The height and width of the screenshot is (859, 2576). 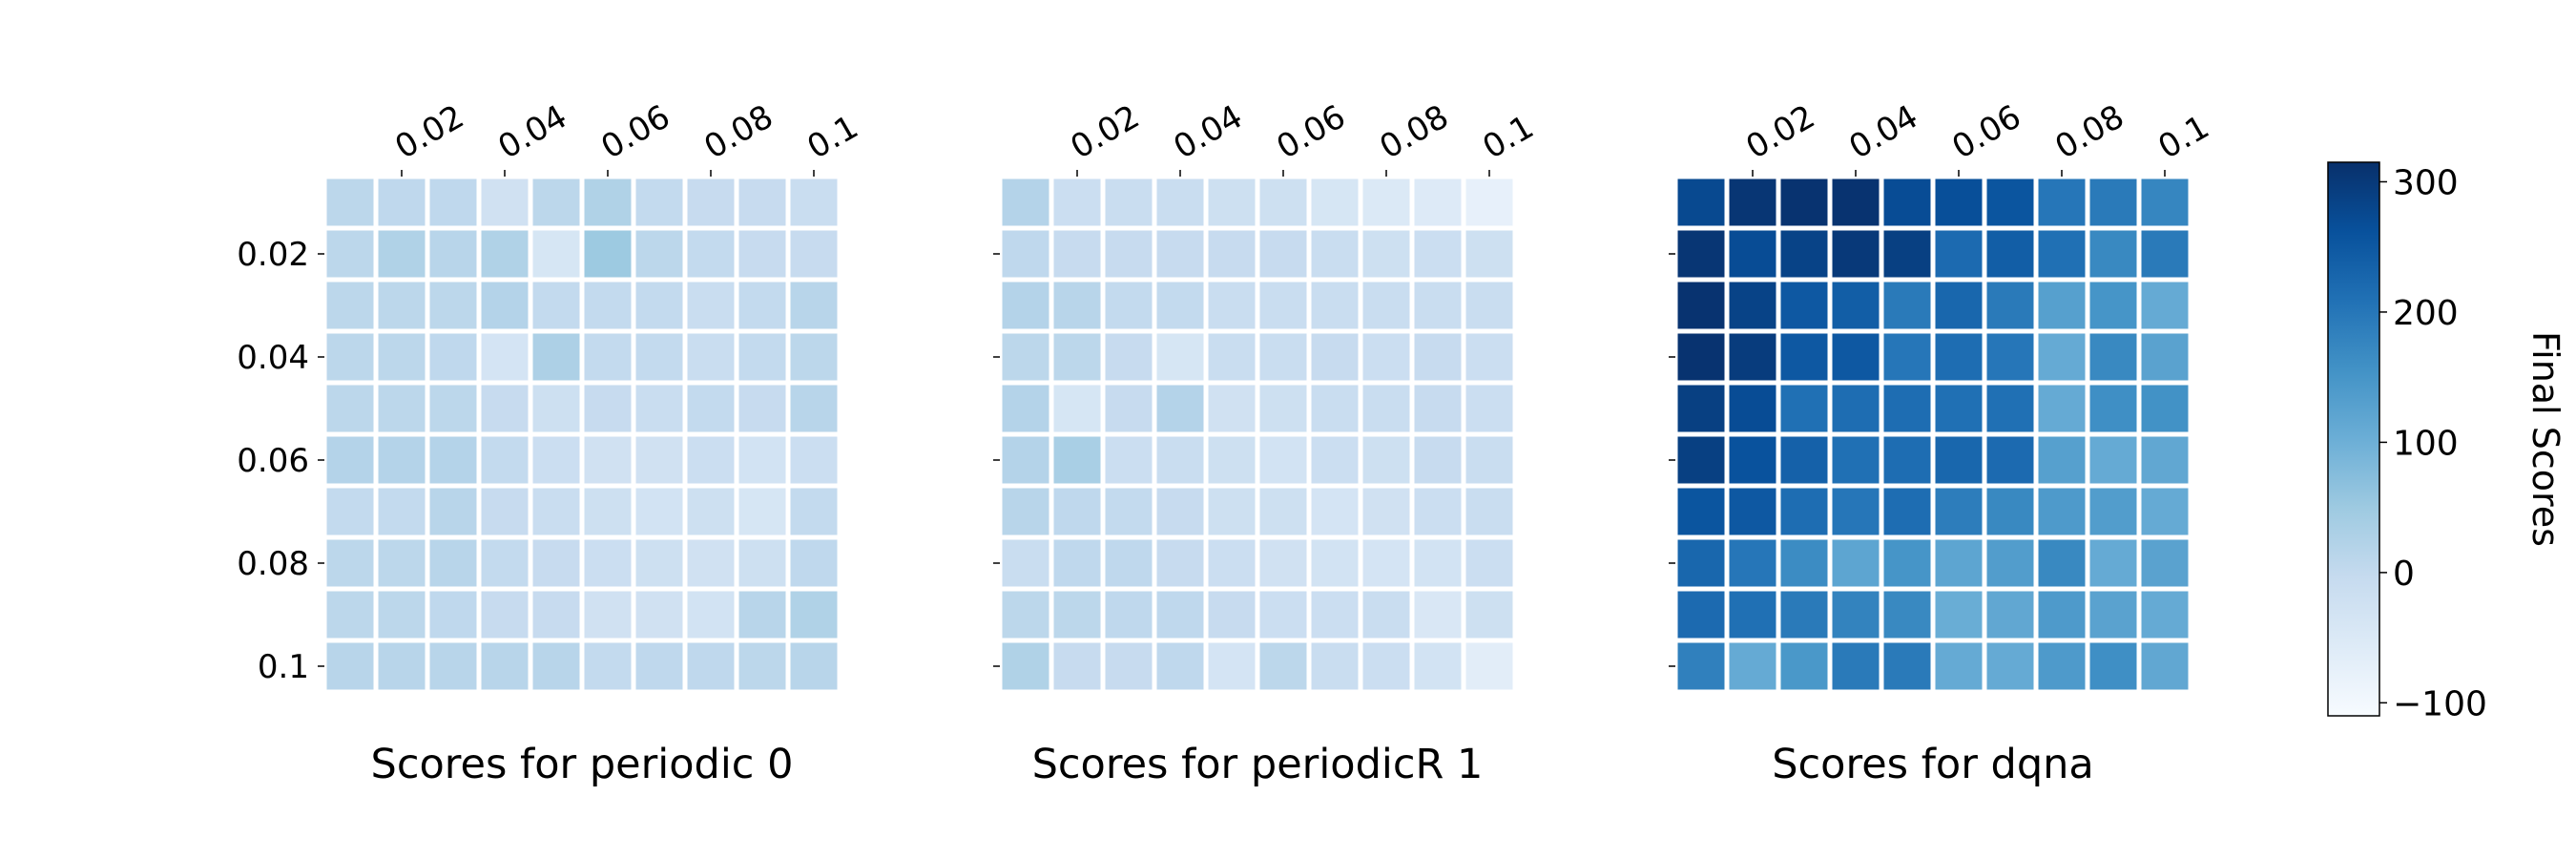 I want to click on colorbar-tick-label: −100, so click(x=2440, y=703).